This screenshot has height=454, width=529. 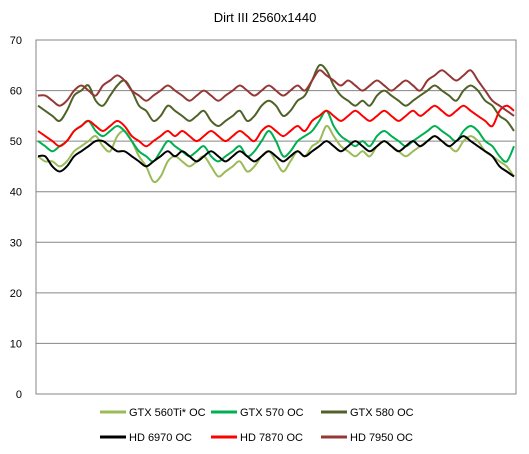 What do you see at coordinates (160, 438) in the screenshot?
I see `legend-label: HD 6970 OC` at bounding box center [160, 438].